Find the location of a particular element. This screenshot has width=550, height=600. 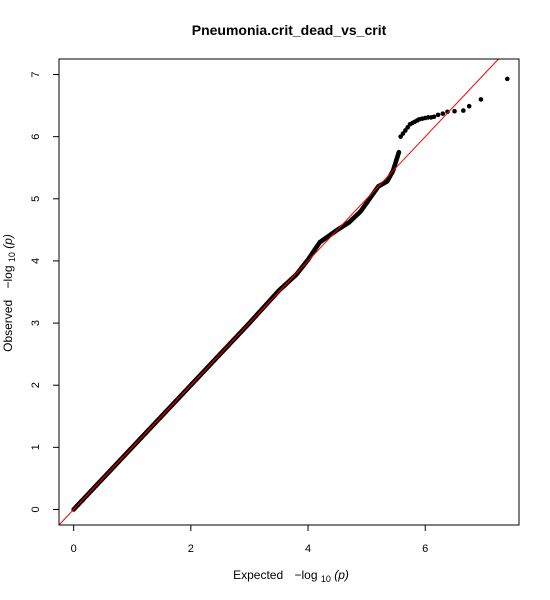

y-tick-label: 5 is located at coordinates (36, 199).